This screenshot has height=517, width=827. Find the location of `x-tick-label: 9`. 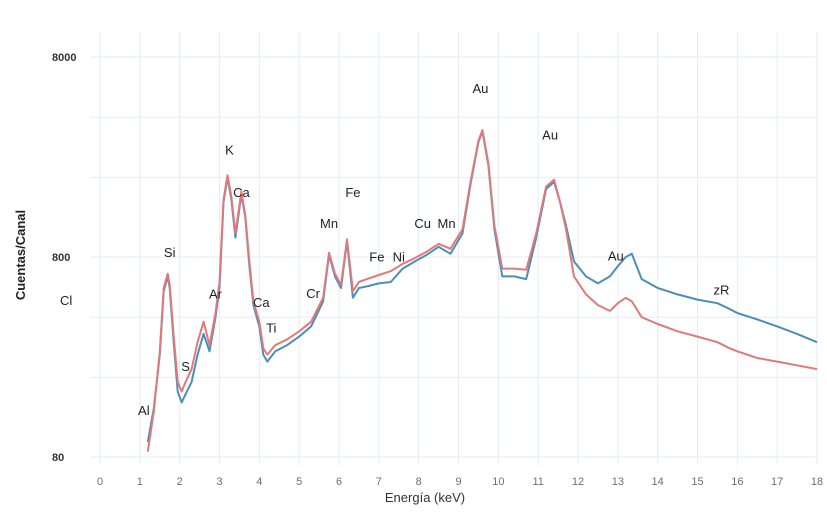

x-tick-label: 9 is located at coordinates (458, 482).